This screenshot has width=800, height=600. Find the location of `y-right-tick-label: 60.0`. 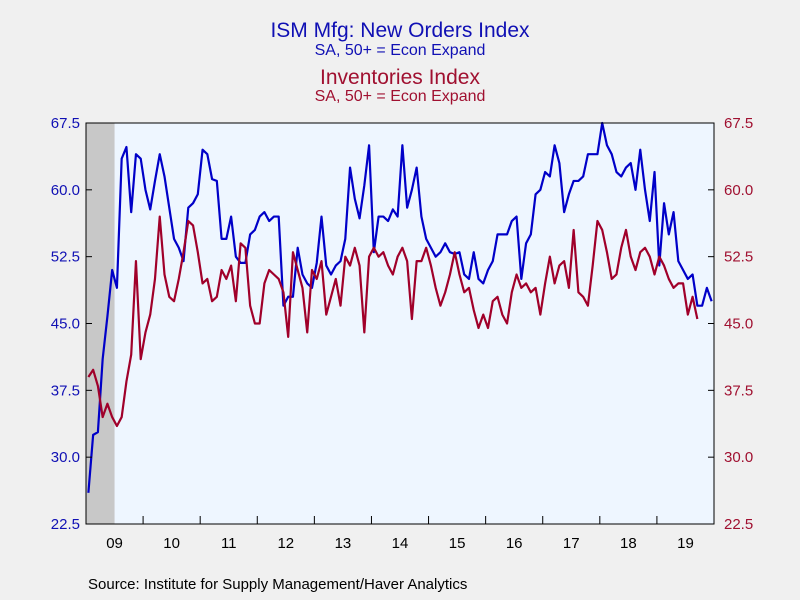

y-right-tick-label: 60.0 is located at coordinates (738, 190).